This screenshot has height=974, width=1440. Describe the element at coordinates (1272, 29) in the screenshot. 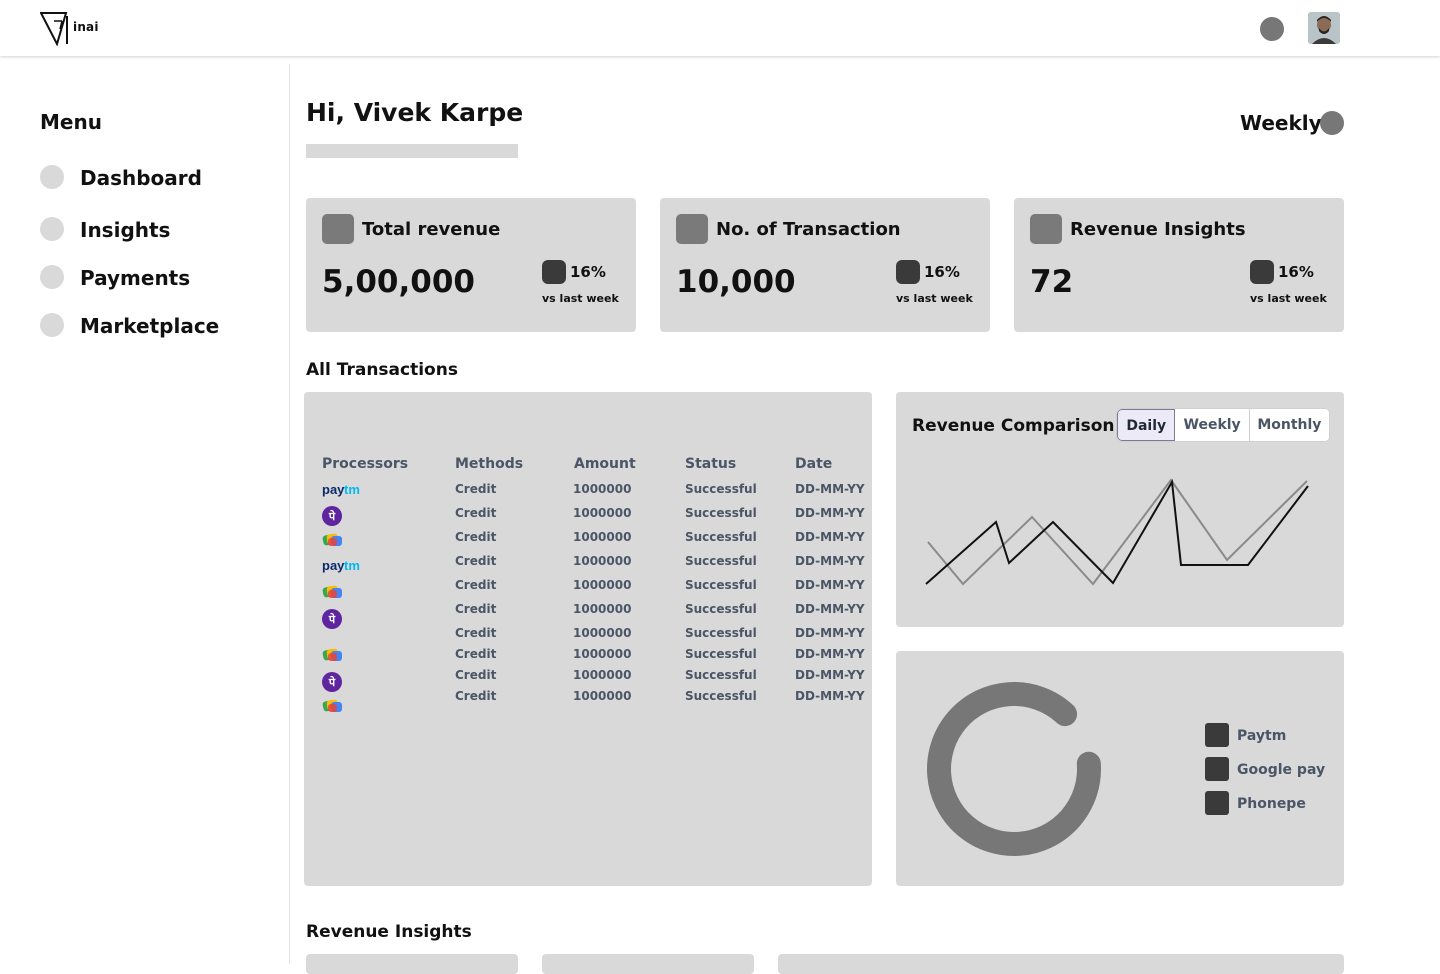

I see `notification-icon` at that location.